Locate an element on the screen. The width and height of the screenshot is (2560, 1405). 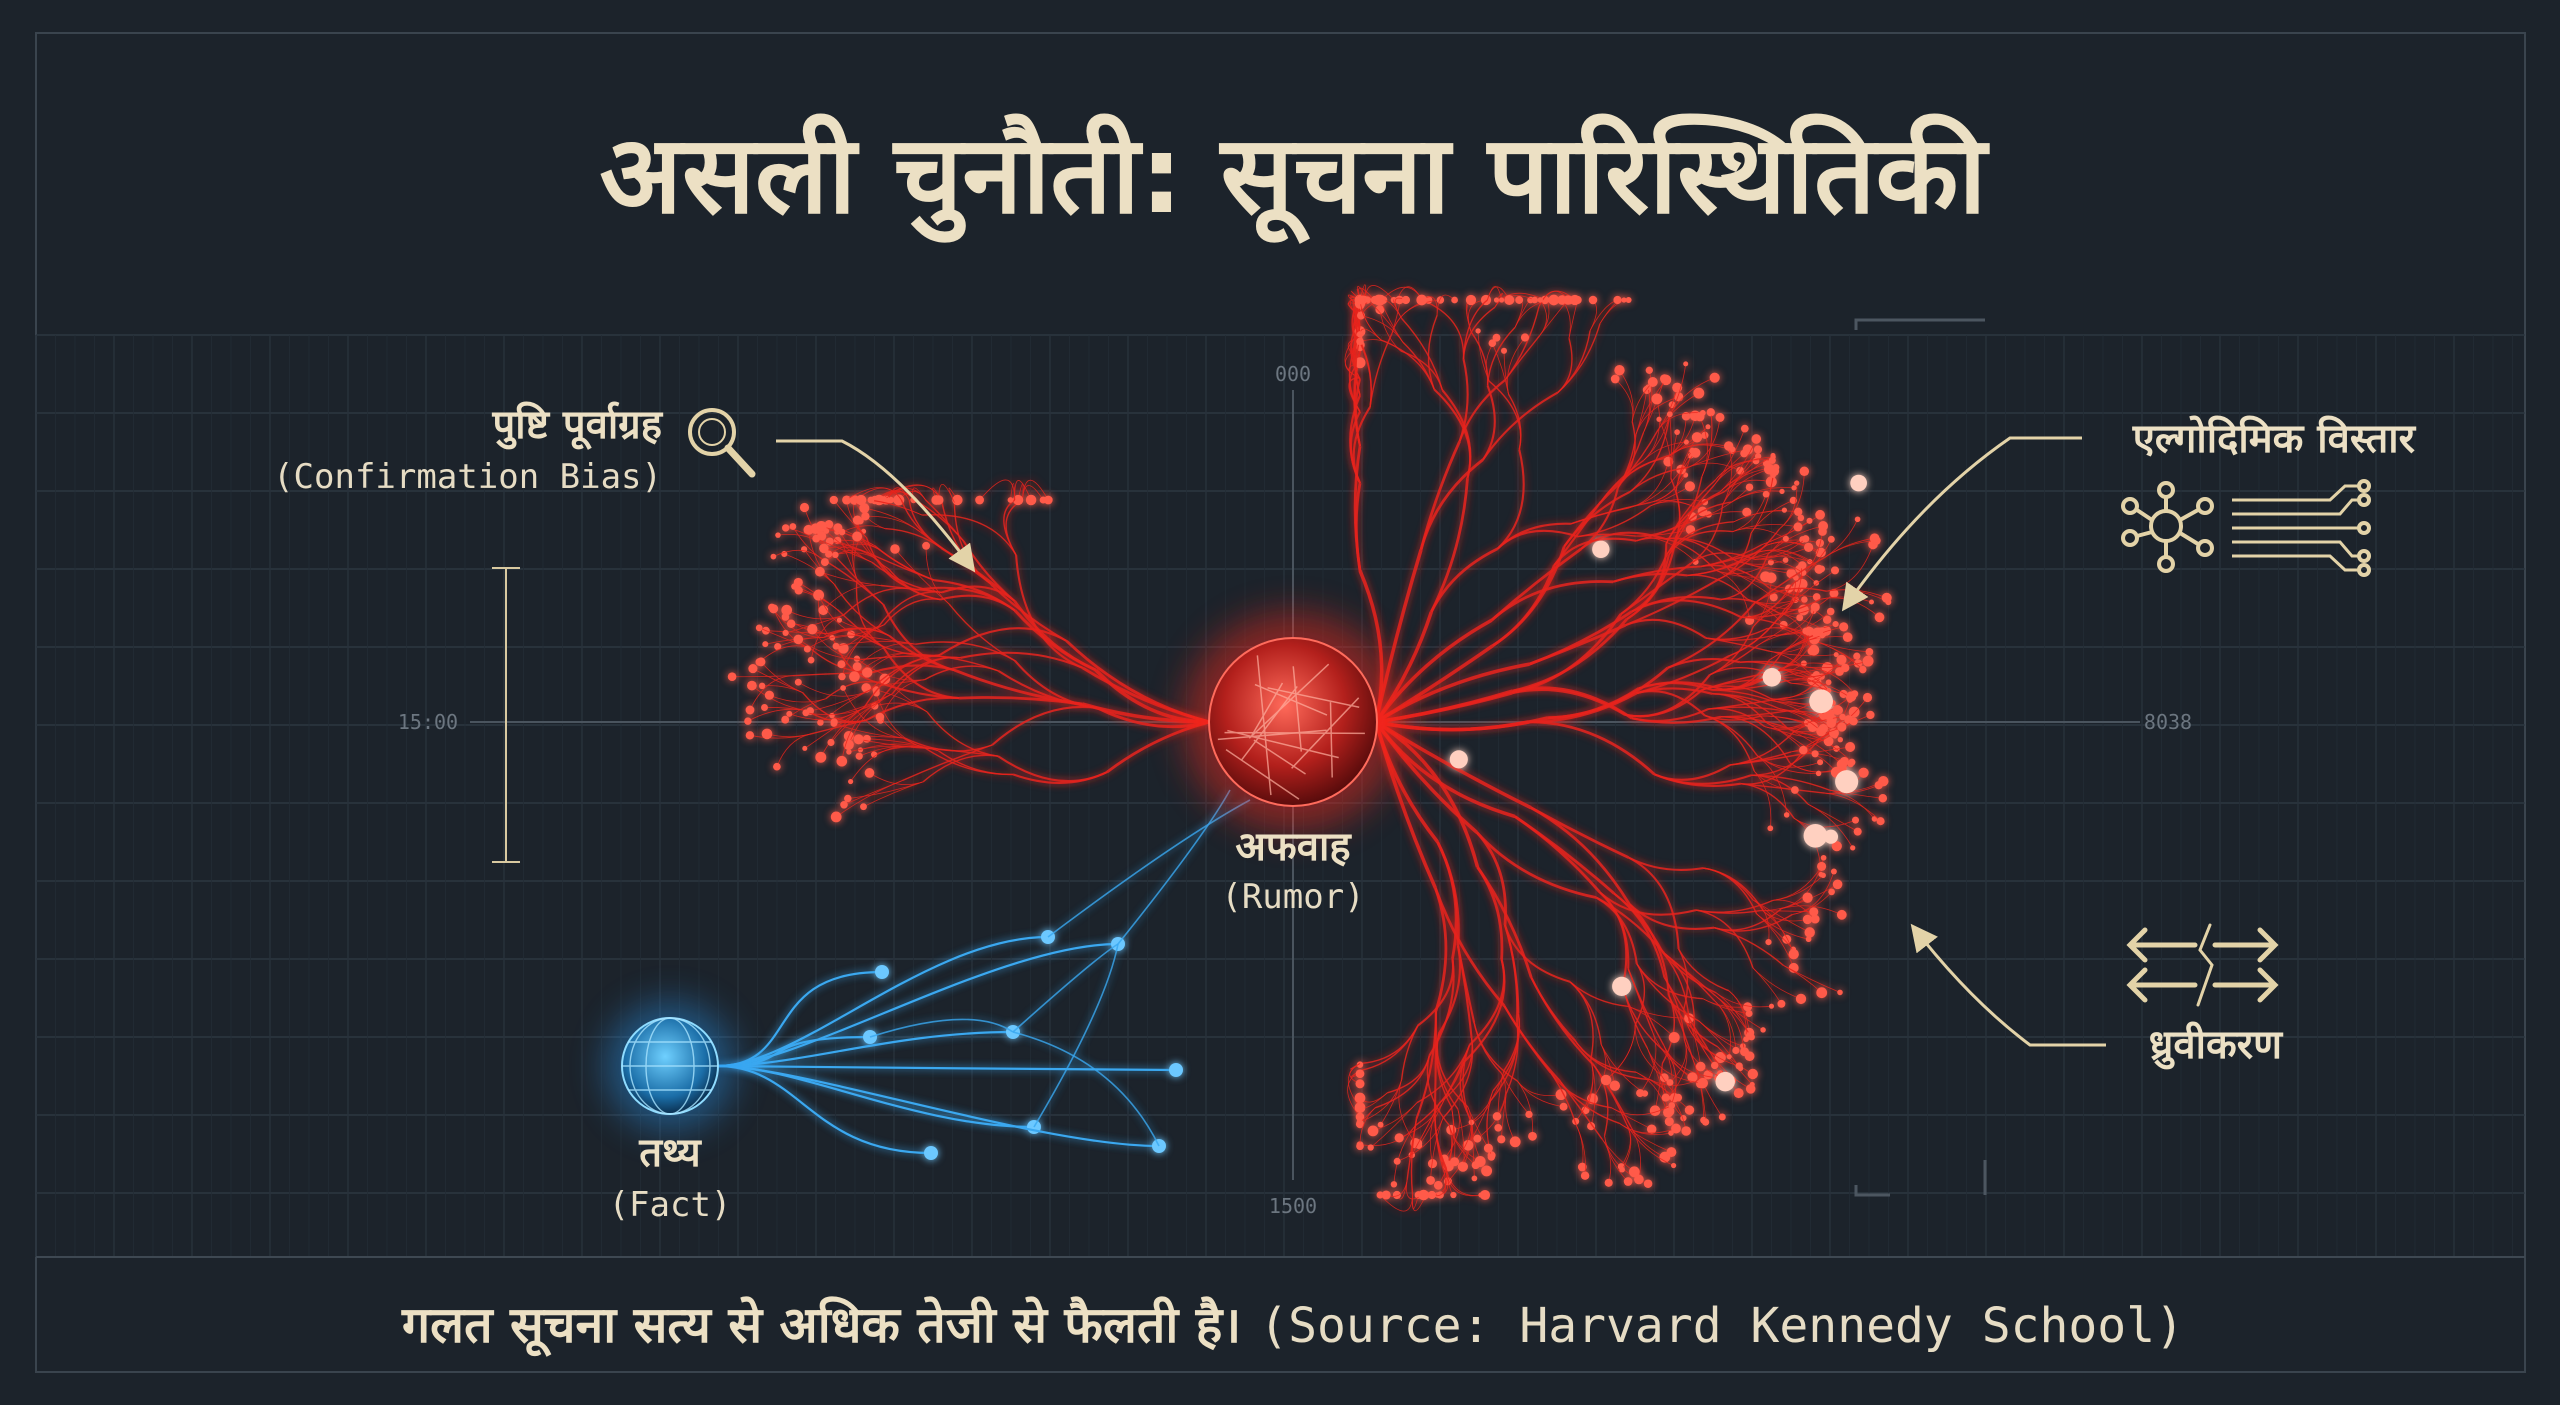
algorithmic-label: एल्गोदिमिक विस्तार is located at coordinates (2274, 438).